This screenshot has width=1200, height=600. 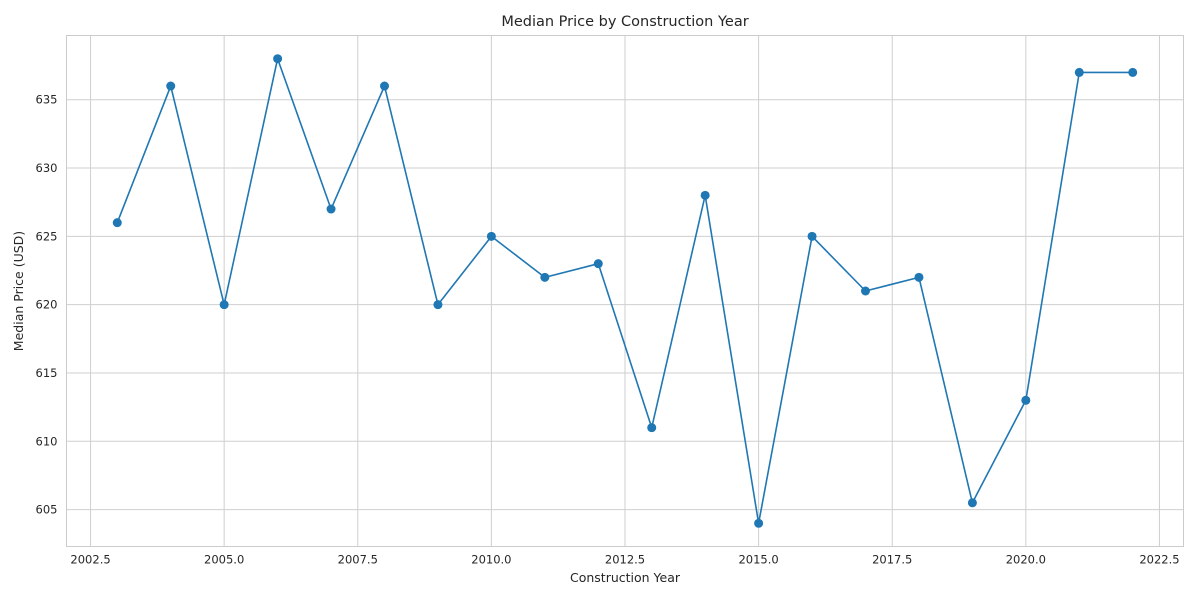 I want to click on y-tick-label: 635, so click(x=47, y=100).